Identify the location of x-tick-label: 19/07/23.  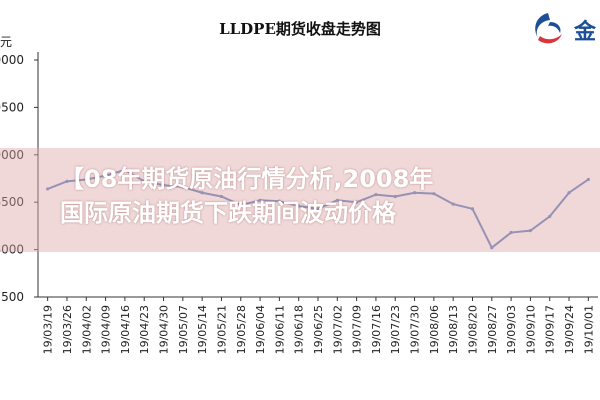
(395, 329).